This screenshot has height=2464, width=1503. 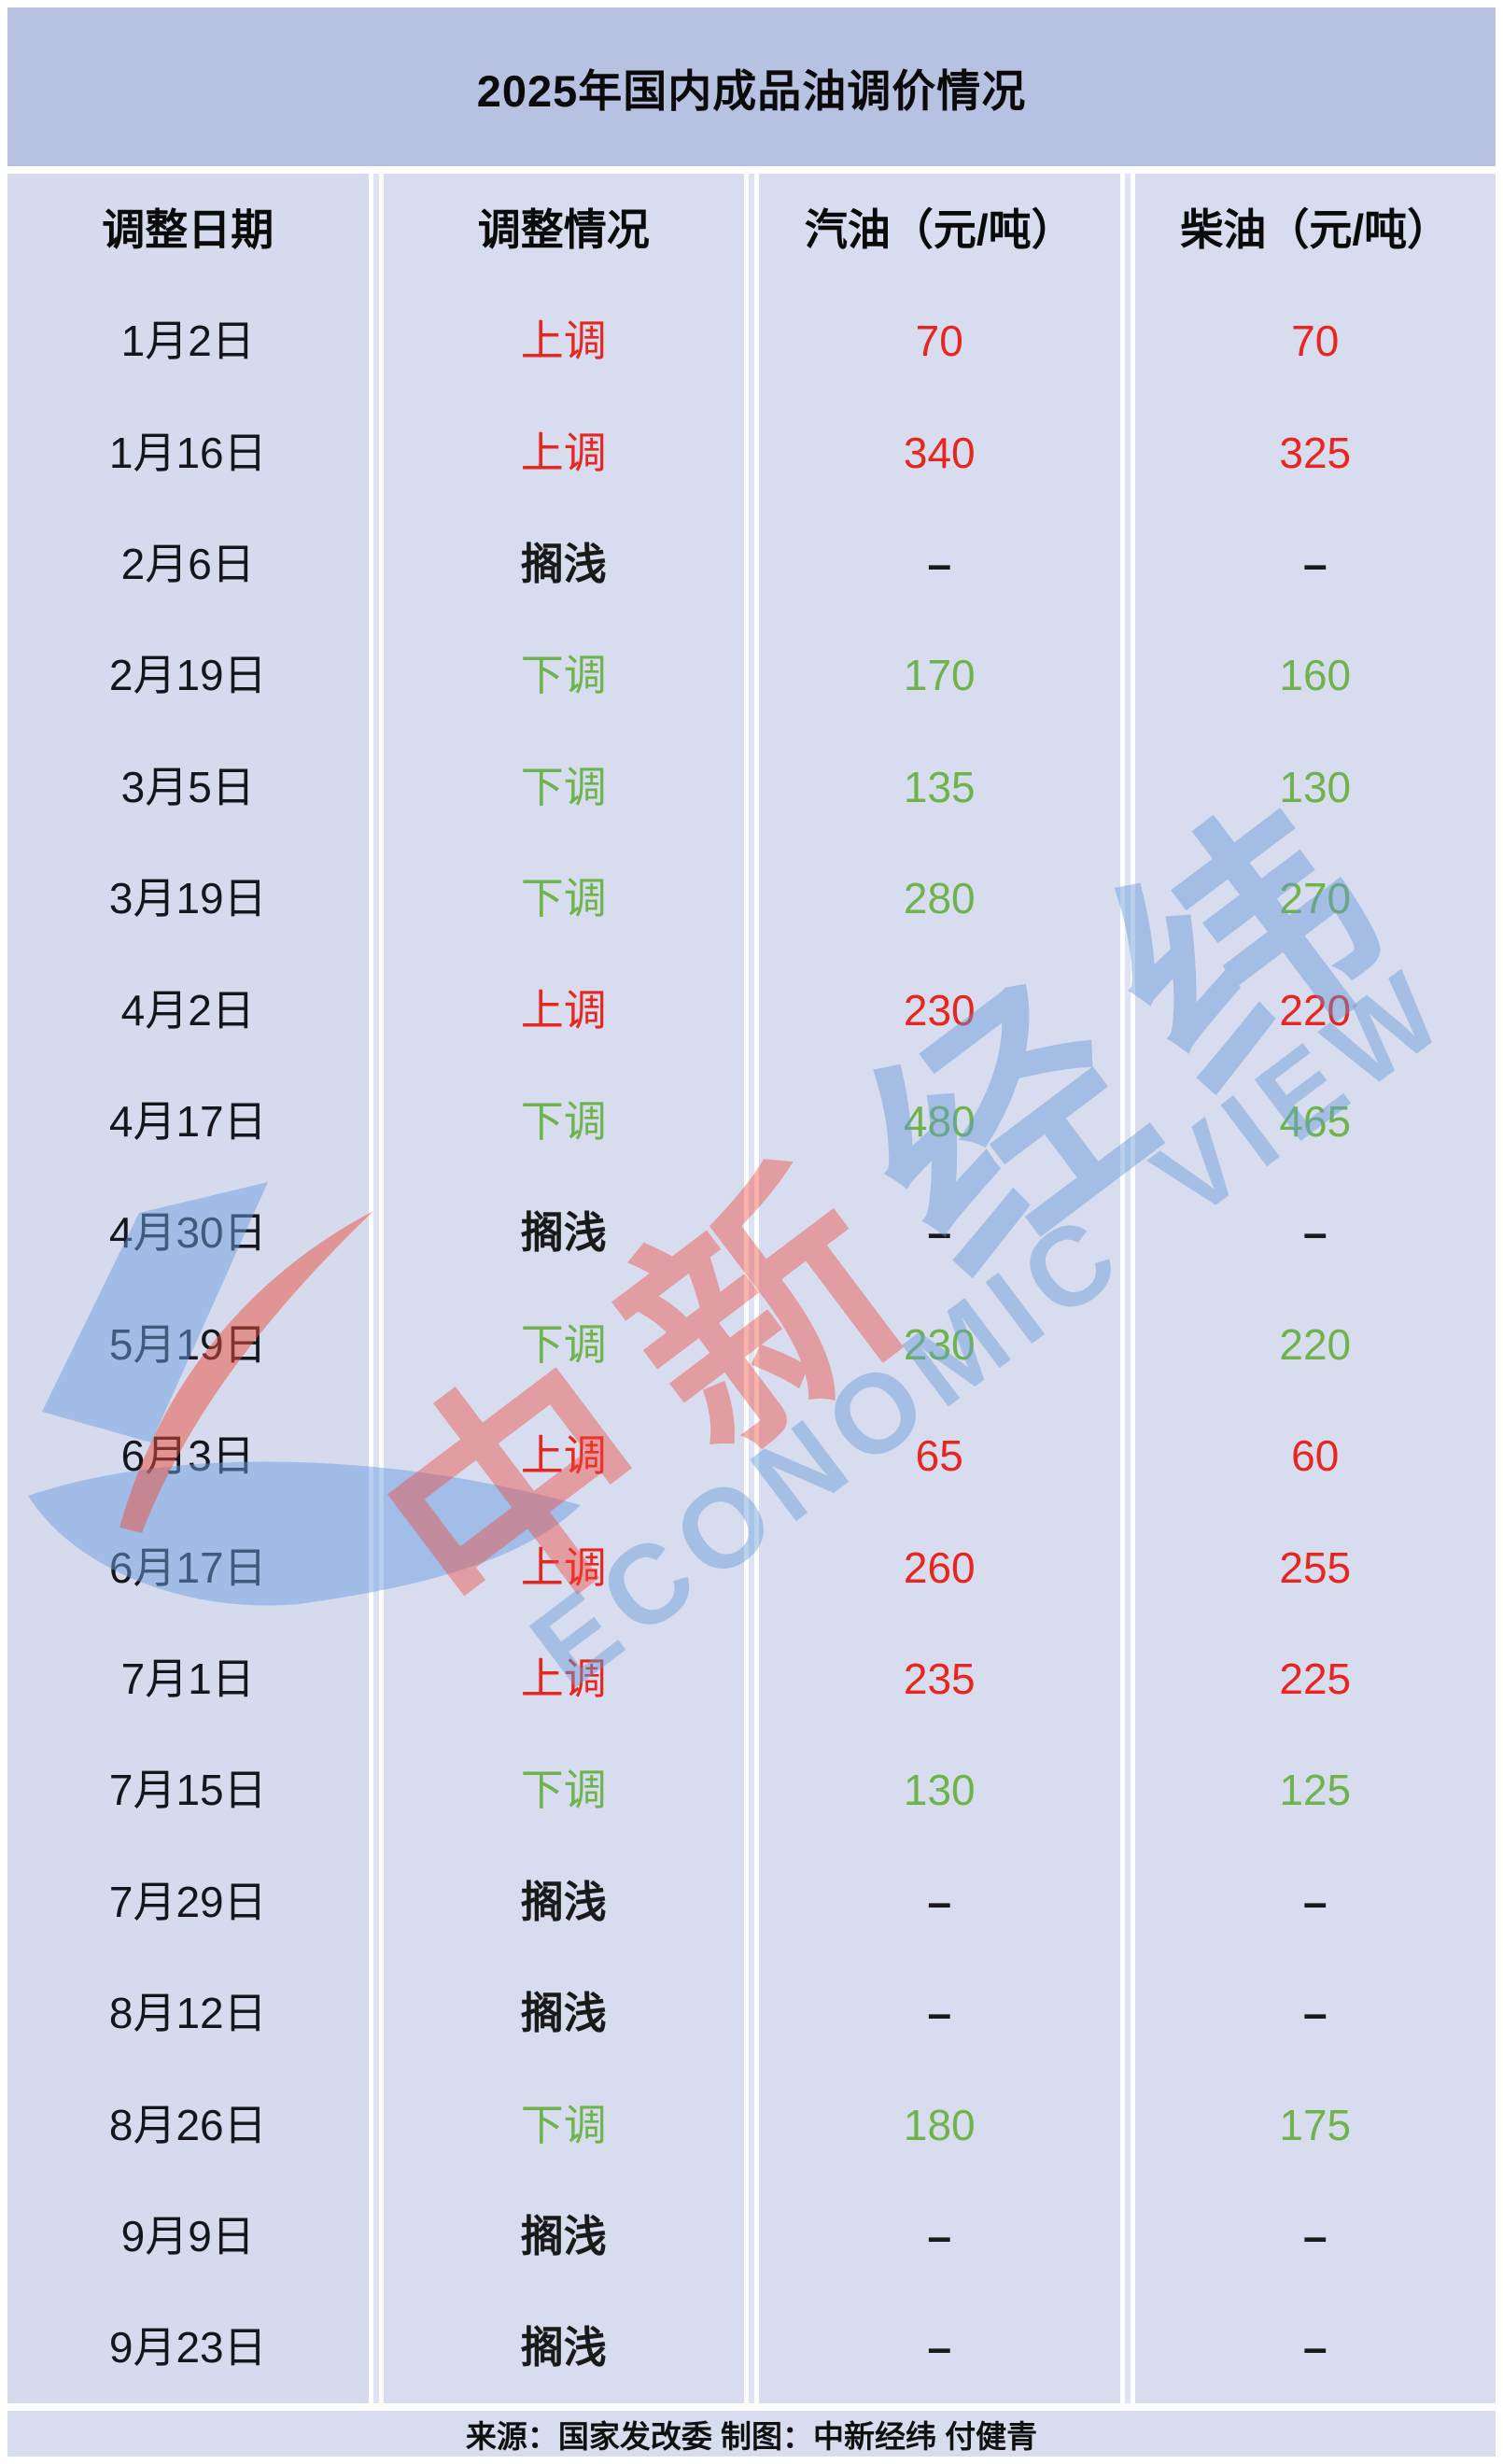 What do you see at coordinates (940, 1567) in the screenshot?
I see `gasoline-cell: 260` at bounding box center [940, 1567].